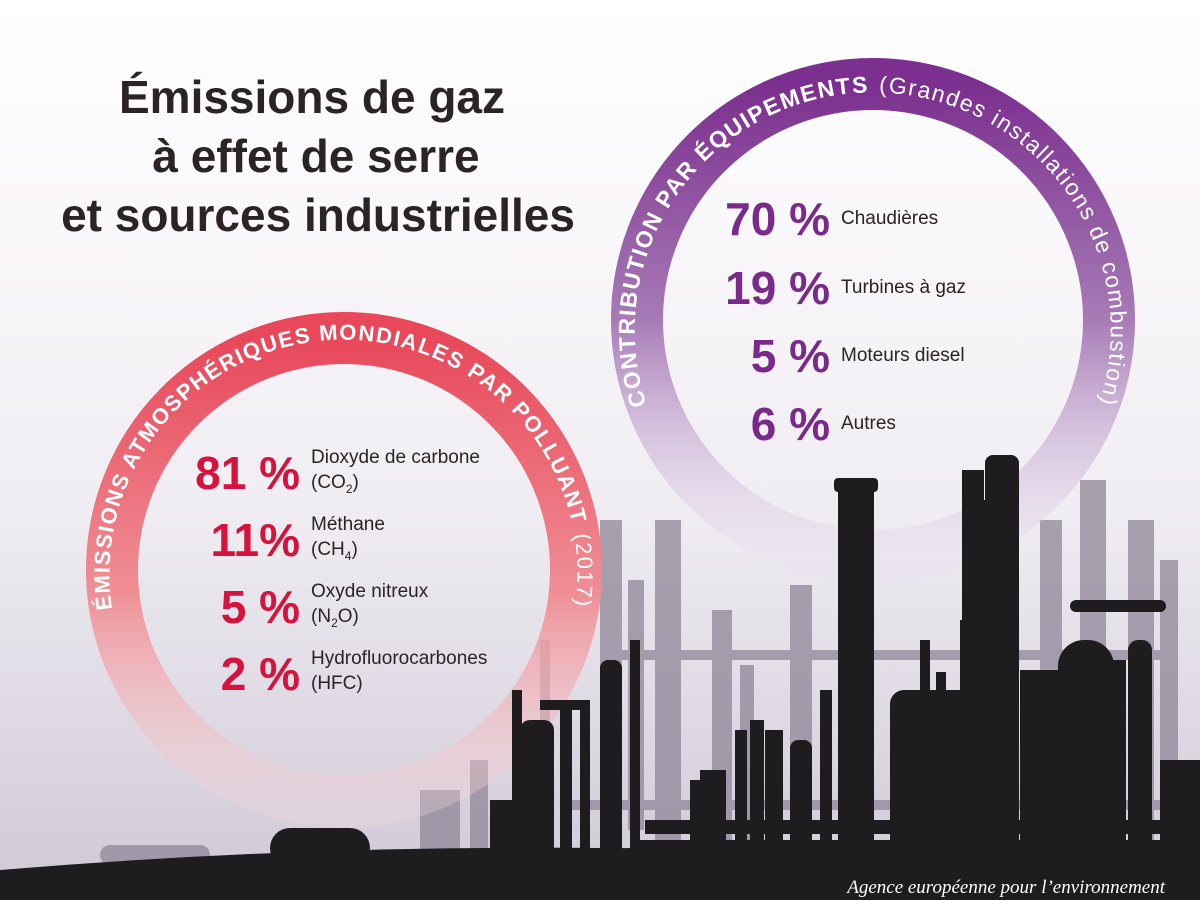 This screenshot has height=900, width=1200. Describe the element at coordinates (334, 551) in the screenshot. I see `pollutant-formula: (CH4)` at that location.